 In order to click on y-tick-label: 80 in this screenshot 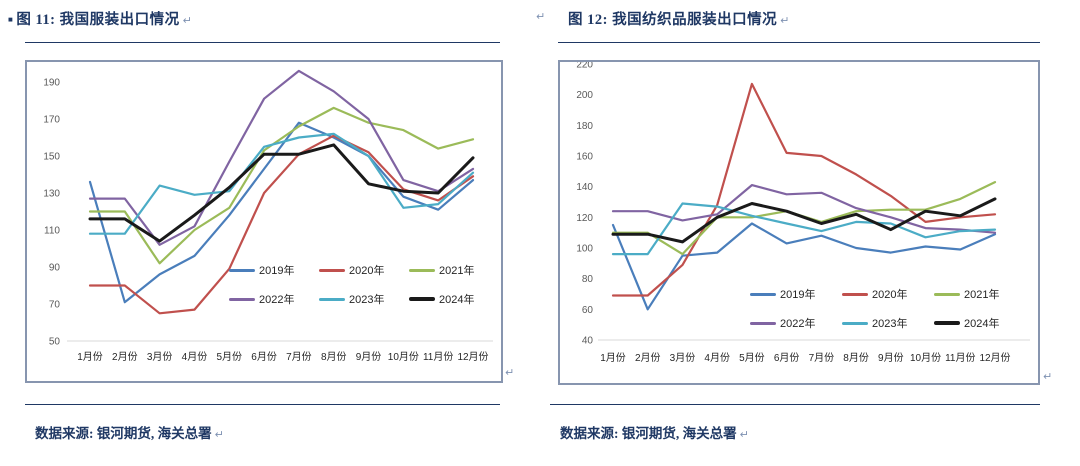, I will do `click(588, 279)`.